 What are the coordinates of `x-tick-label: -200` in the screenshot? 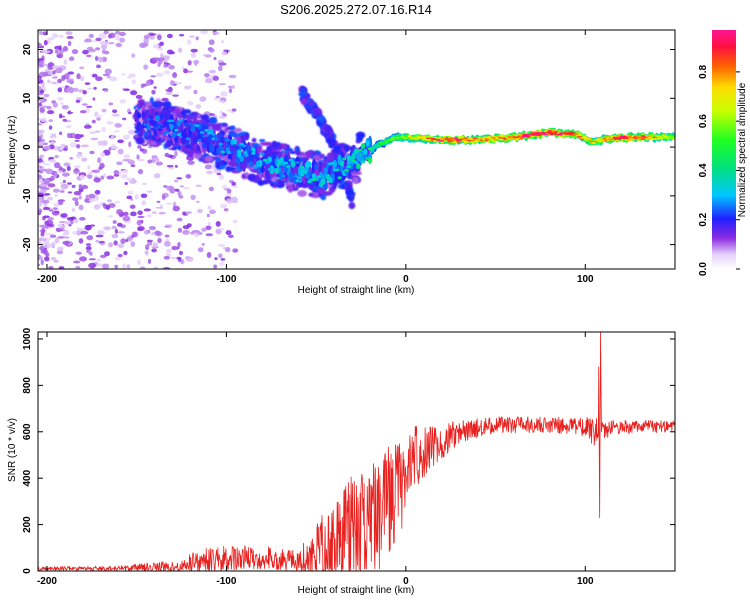 It's located at (47, 279).